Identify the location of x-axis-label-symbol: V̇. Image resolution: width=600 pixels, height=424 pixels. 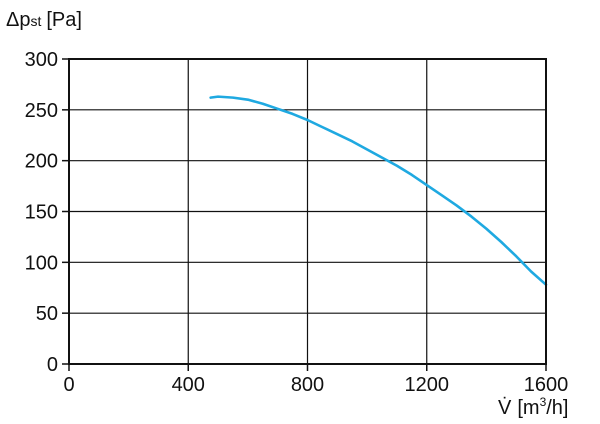
(505, 408).